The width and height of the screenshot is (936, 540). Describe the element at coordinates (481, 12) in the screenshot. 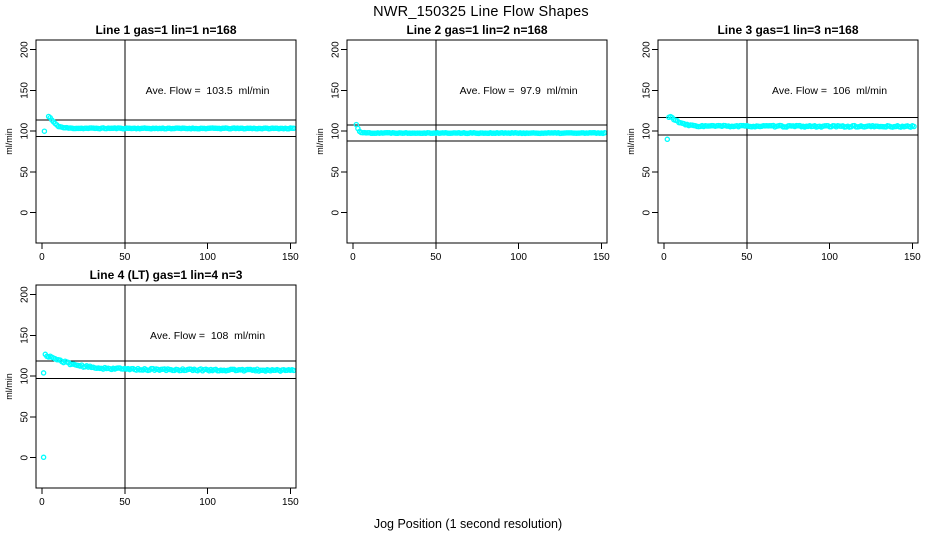

I see `figure-title: NWR_150325 Line Flow Shapes` at that location.